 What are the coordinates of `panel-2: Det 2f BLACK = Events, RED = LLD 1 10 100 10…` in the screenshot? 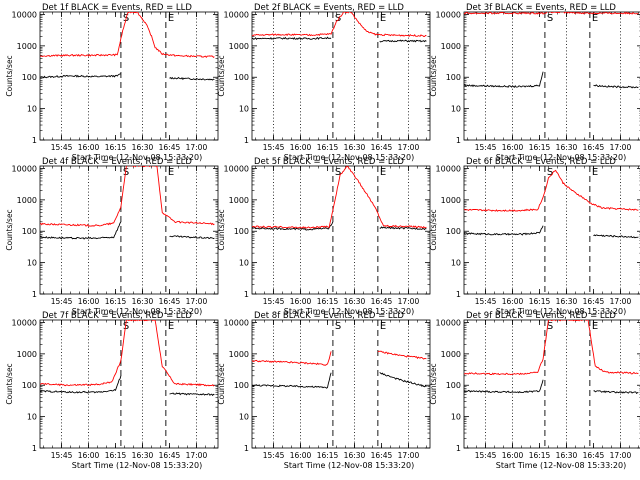 It's located at (324, 82).